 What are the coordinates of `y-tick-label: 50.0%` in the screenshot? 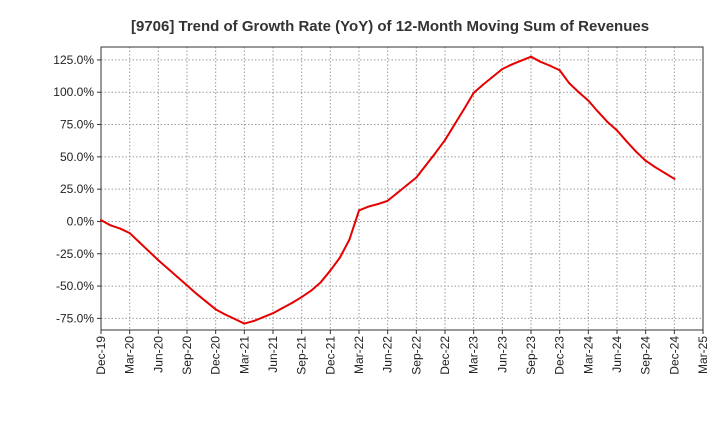 It's located at (77, 157).